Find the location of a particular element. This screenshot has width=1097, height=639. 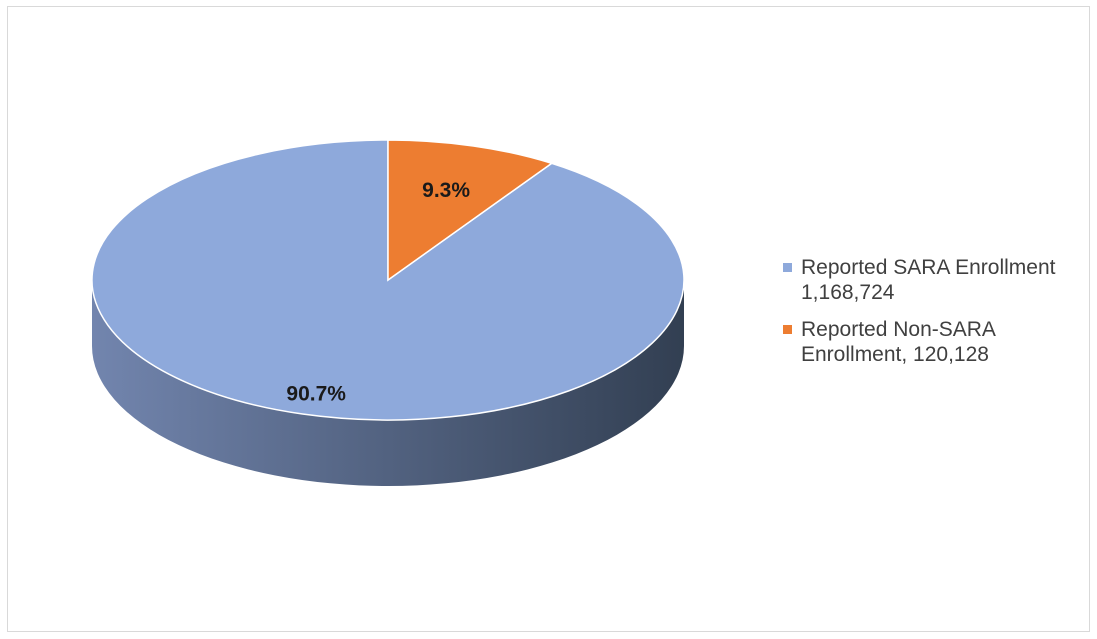

data-label-non-sara: 9.3% is located at coordinates (446, 190).